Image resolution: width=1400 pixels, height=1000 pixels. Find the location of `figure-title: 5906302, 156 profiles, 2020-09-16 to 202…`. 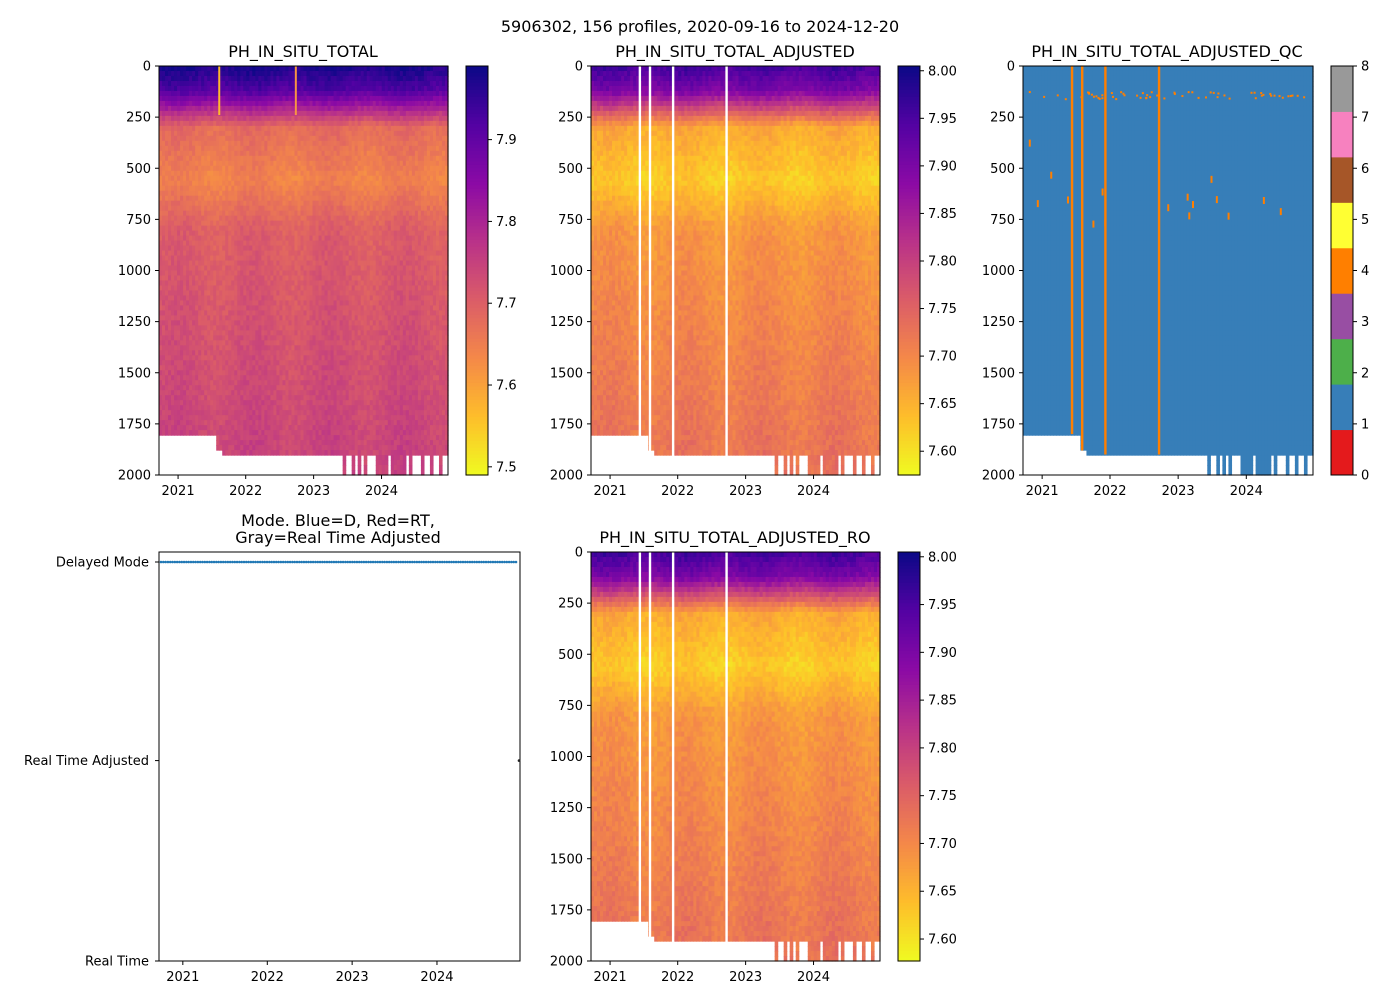

figure-title: 5906302, 156 profiles, 2020-09-16 to 202… is located at coordinates (700, 26).